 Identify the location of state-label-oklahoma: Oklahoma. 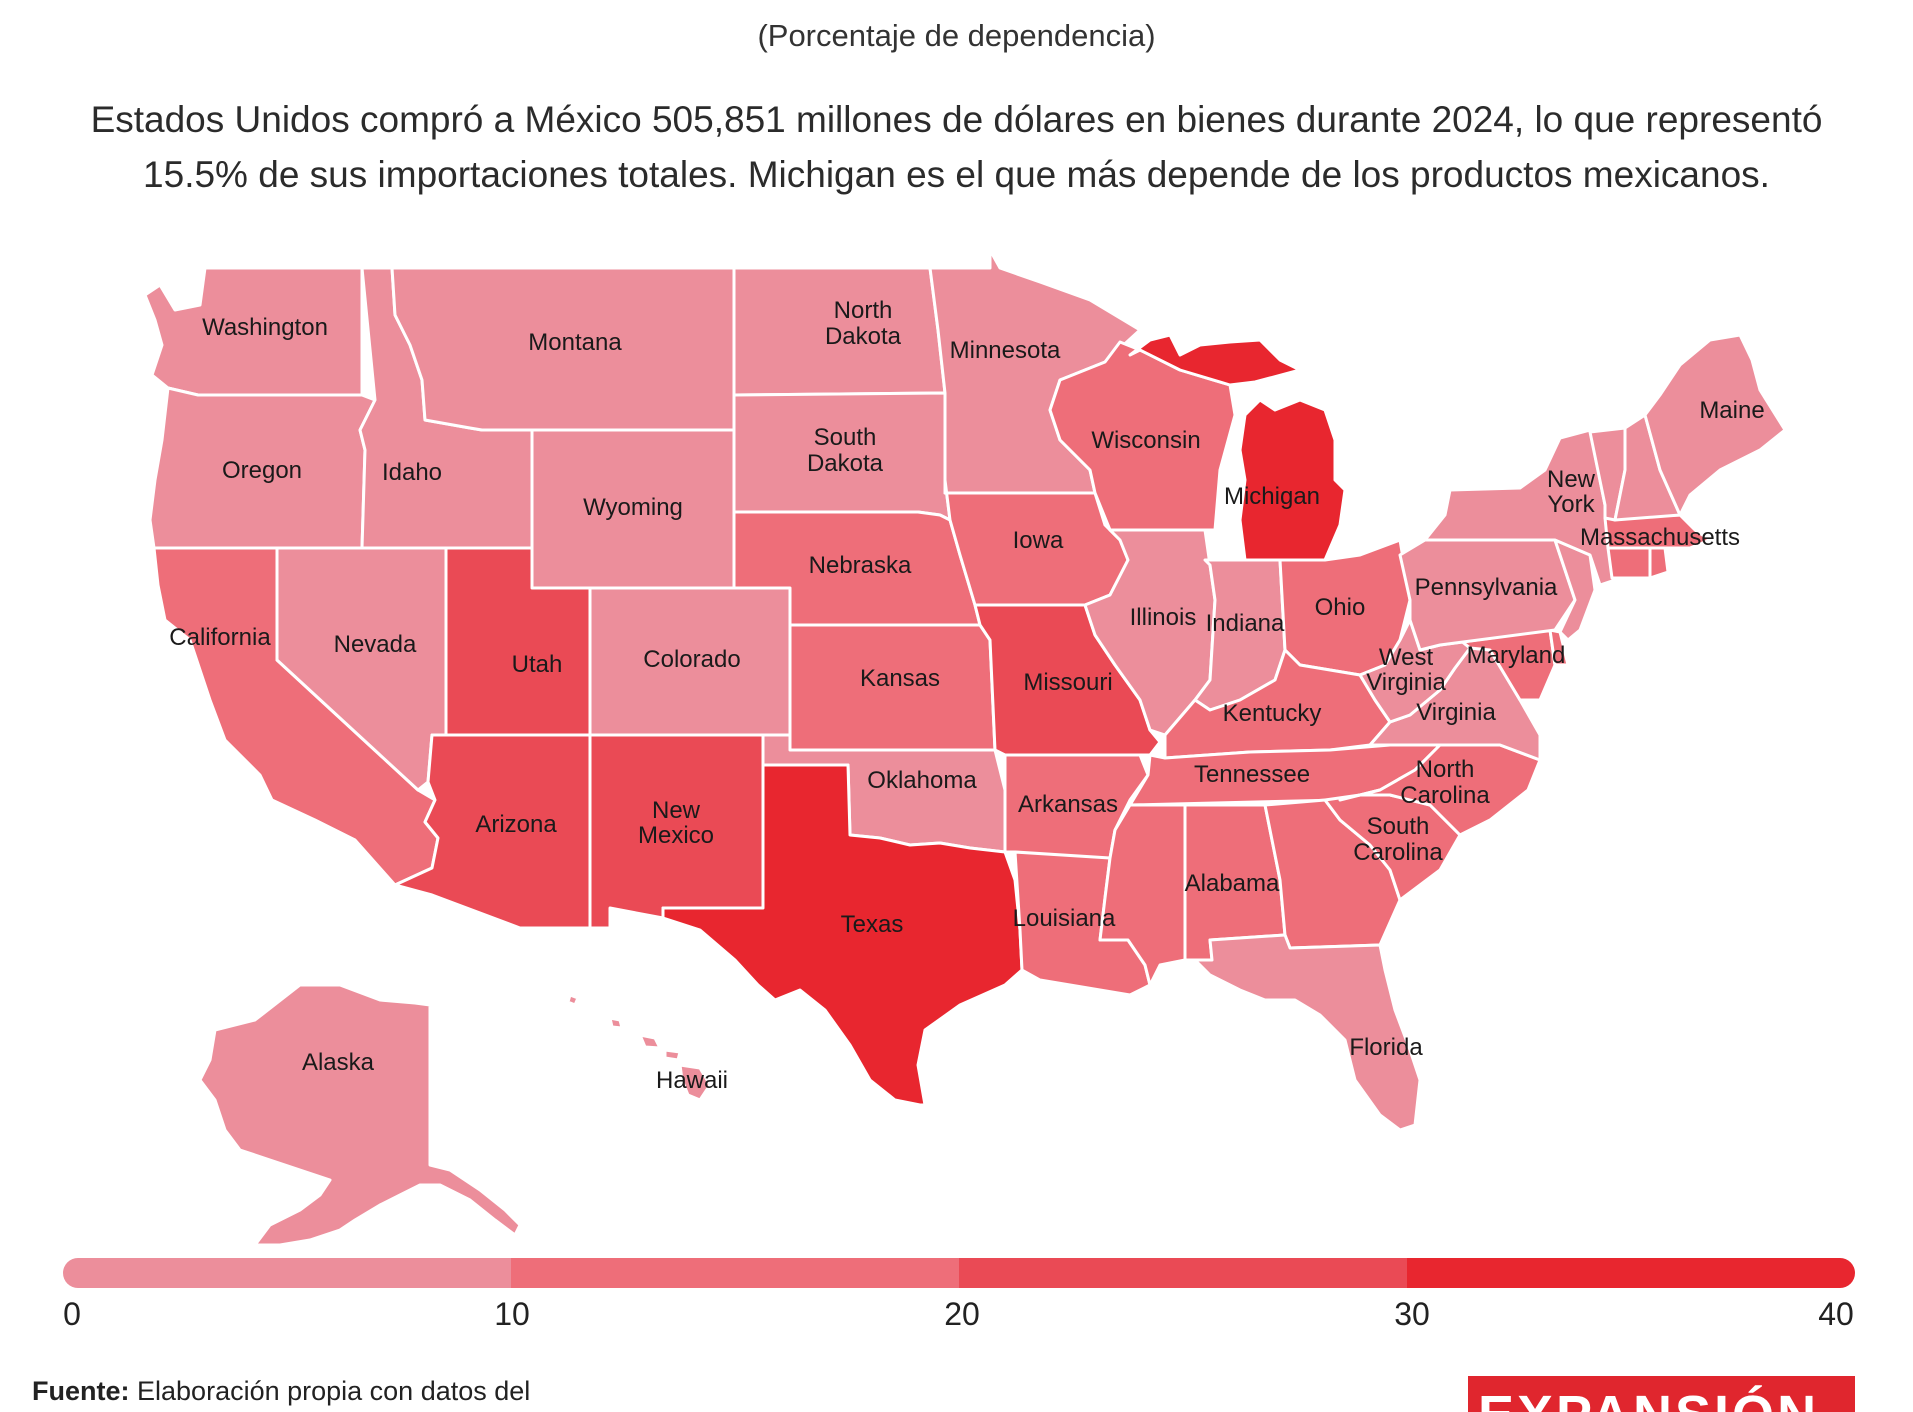
(922, 780).